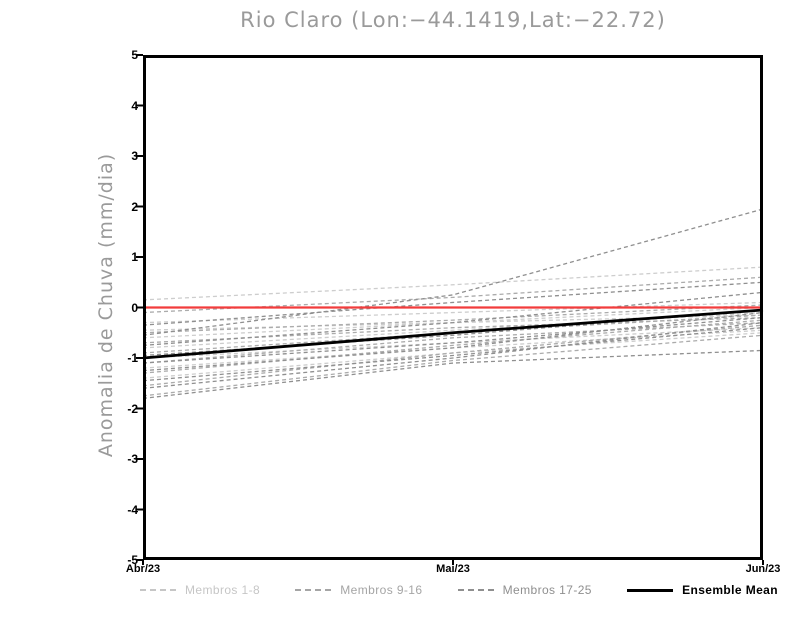 The width and height of the screenshot is (800, 618). I want to click on legend-item-ensemble-mean: Ensemble Mean, so click(702, 590).